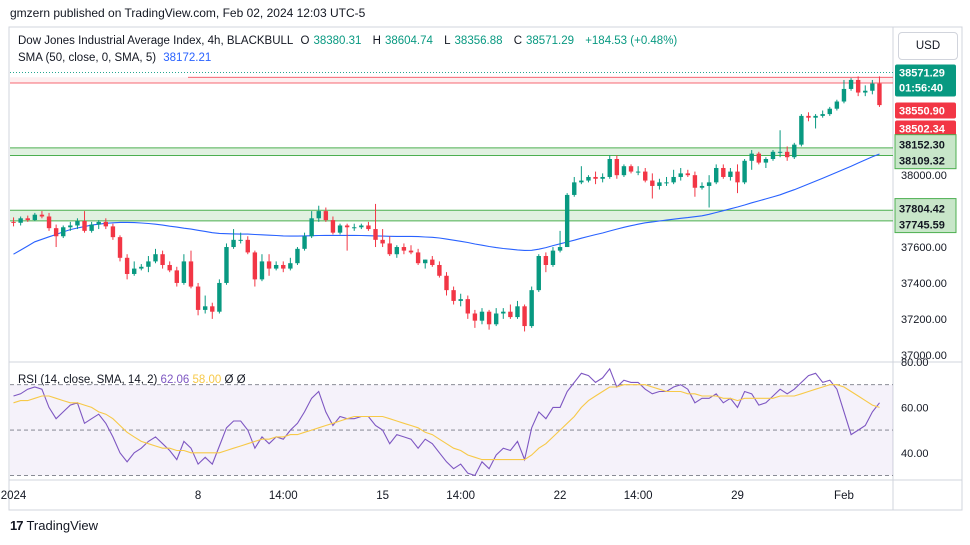  What do you see at coordinates (924, 356) in the screenshot?
I see `price-tick-label: 37000.00` at bounding box center [924, 356].